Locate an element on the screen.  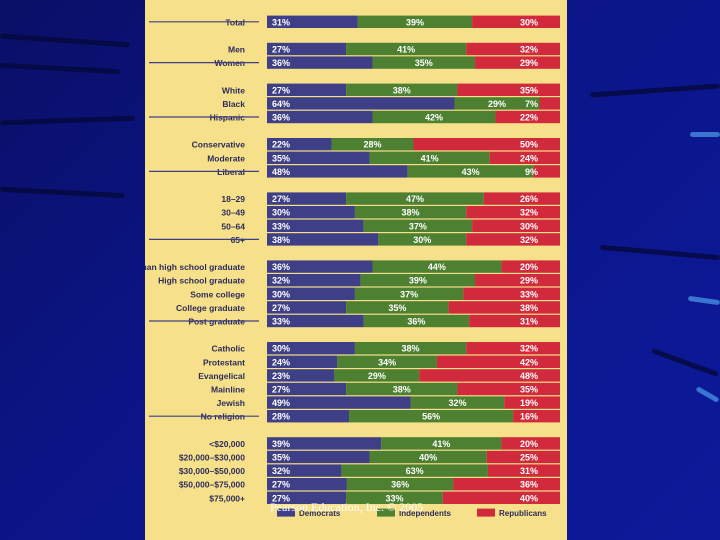
data-label: 36% is located at coordinates (281, 63).